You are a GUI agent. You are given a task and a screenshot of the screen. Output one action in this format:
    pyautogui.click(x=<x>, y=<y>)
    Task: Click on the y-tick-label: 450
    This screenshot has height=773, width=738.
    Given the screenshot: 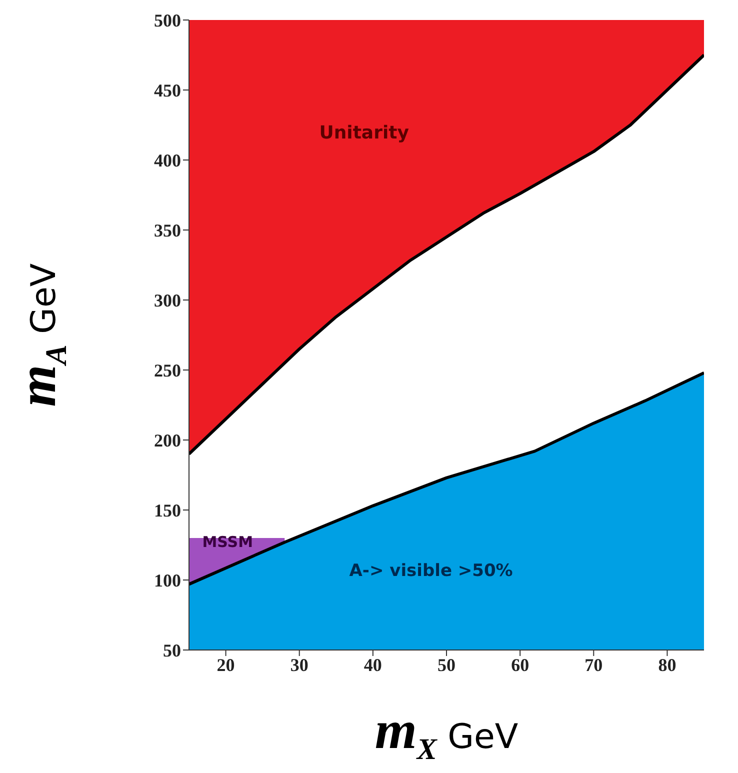 What is the action you would take?
    pyautogui.click(x=167, y=90)
    